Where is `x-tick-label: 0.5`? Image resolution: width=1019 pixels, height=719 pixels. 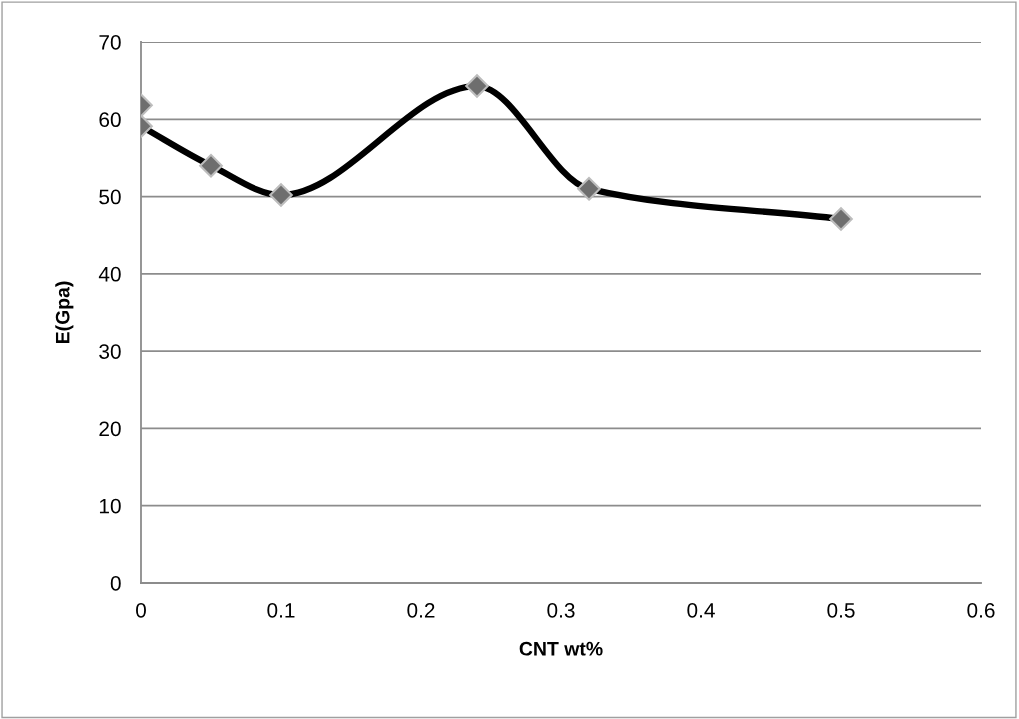 x-tick-label: 0.5 is located at coordinates (841, 610).